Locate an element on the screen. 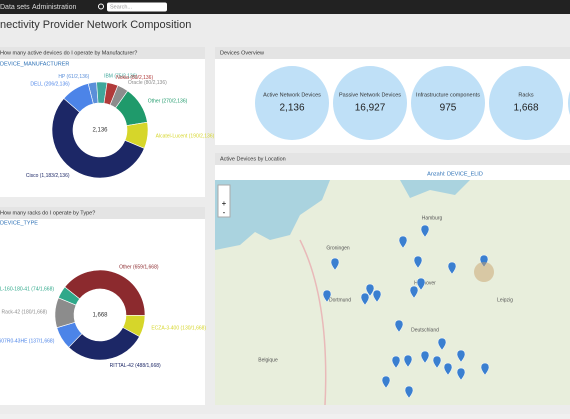  donut-center: 1,668 is located at coordinates (100, 316).